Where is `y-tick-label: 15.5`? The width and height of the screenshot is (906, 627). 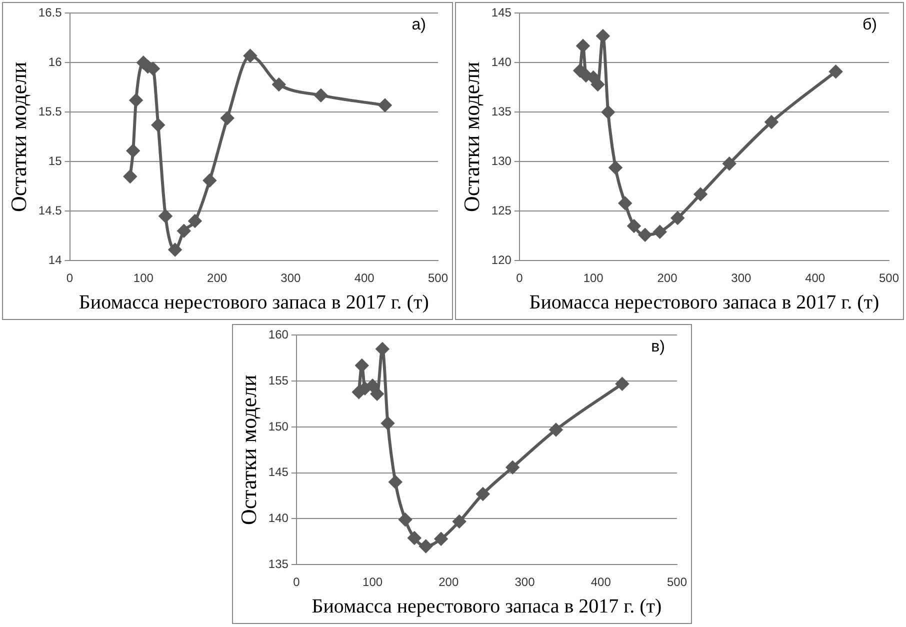
y-tick-label: 15.5 is located at coordinates (50, 111).